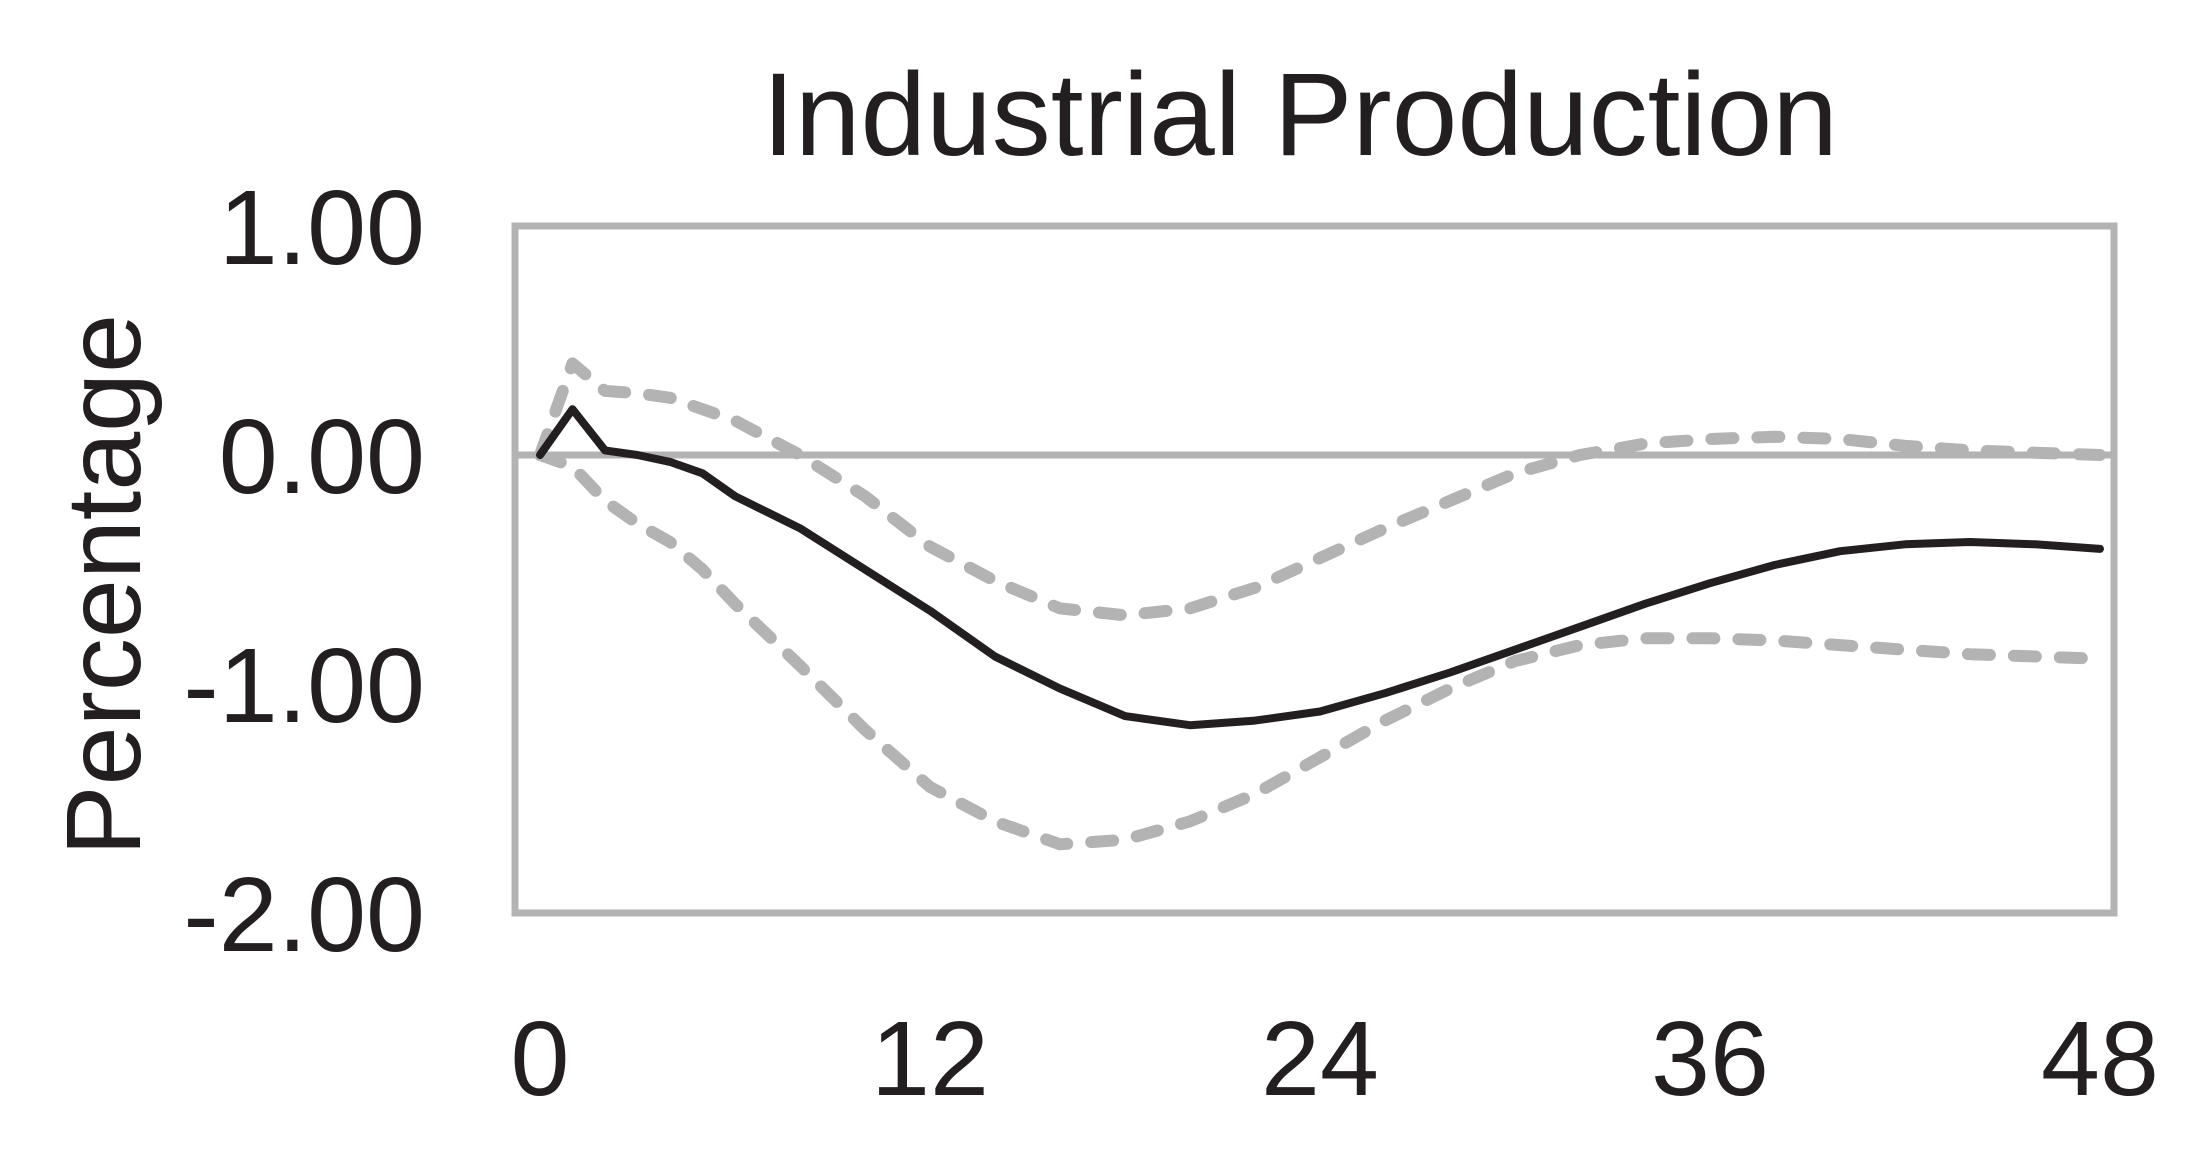 The height and width of the screenshot is (1150, 2185). I want to click on x-tick-label: 36, so click(1710, 1059).